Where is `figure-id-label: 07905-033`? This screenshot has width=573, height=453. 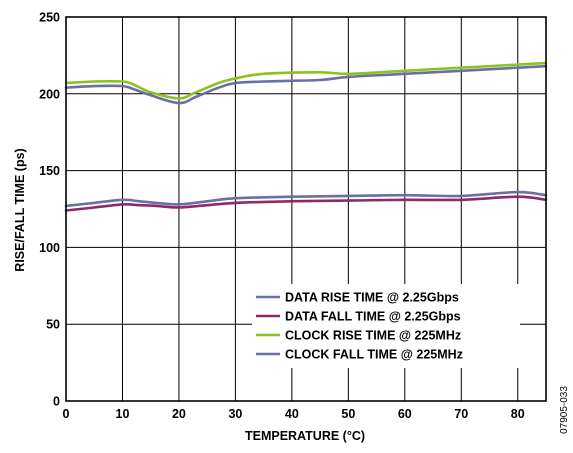 figure-id-label: 07905-033 is located at coordinates (564, 410).